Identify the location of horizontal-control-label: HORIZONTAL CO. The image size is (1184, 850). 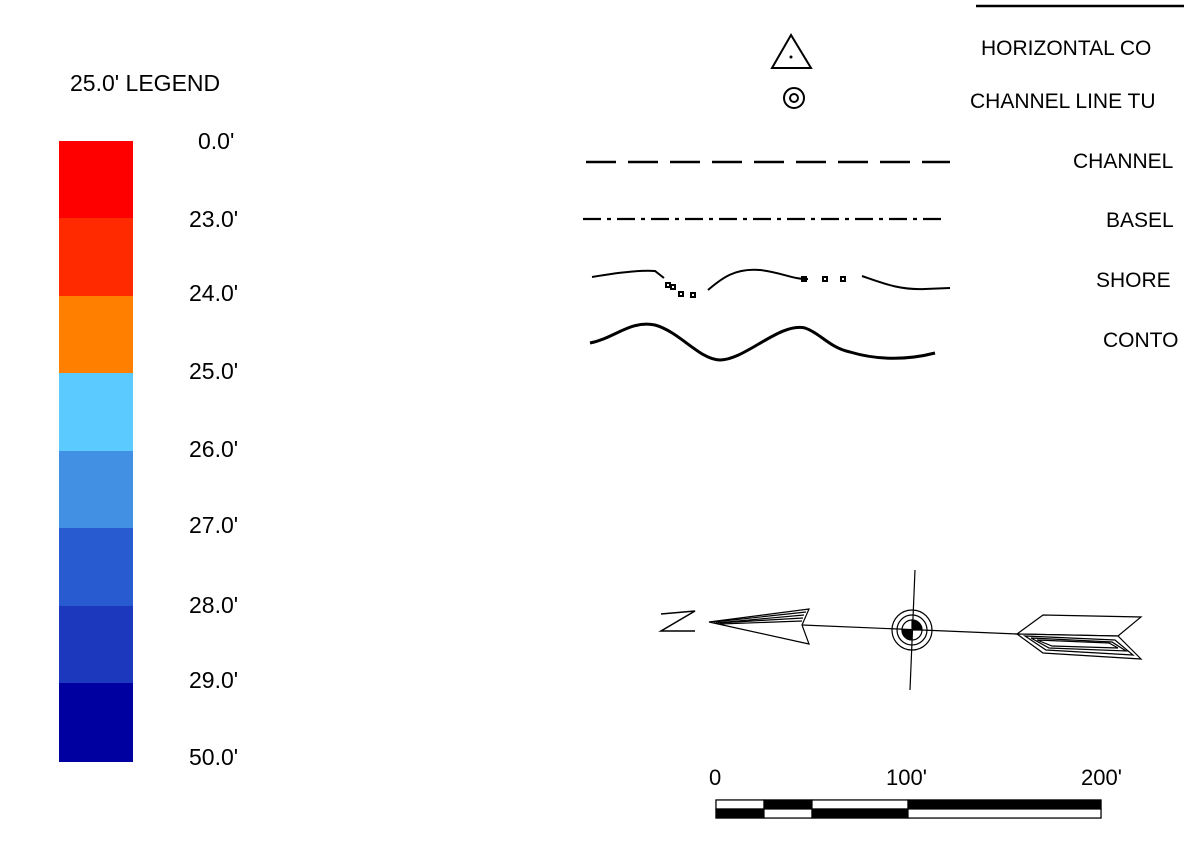
(1066, 48).